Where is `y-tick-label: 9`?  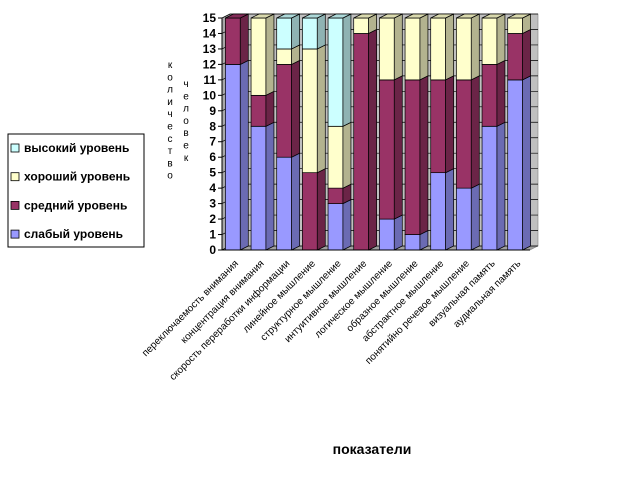 y-tick-label: 9 is located at coordinates (212, 111).